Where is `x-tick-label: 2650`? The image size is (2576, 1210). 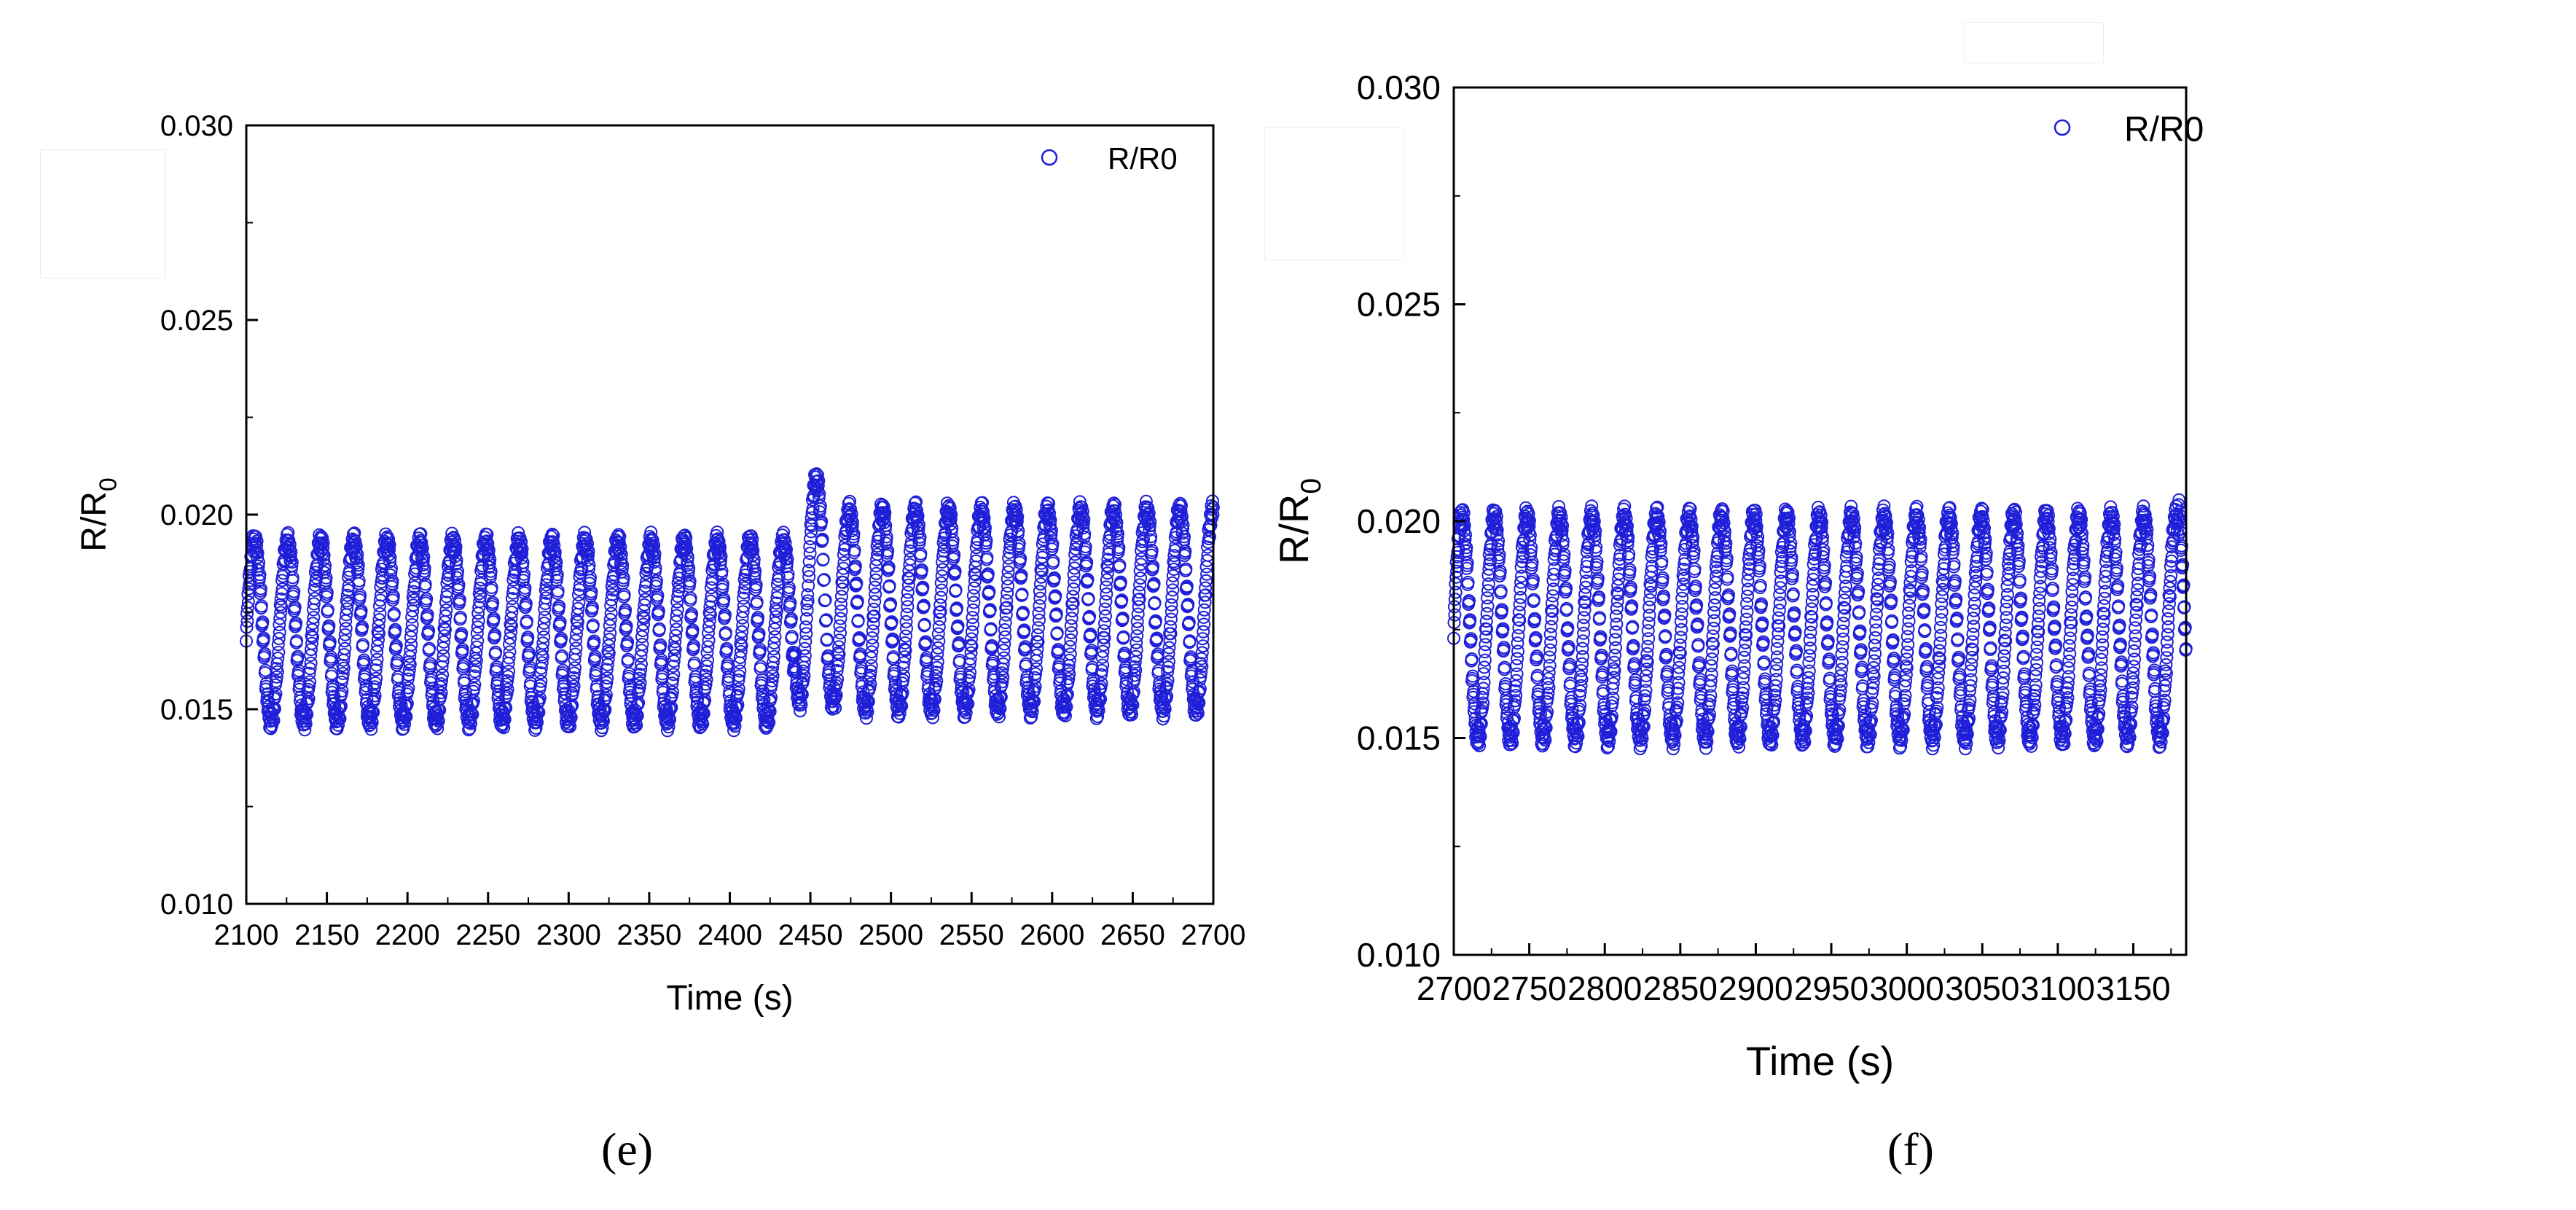
x-tick-label: 2650 is located at coordinates (1132, 935).